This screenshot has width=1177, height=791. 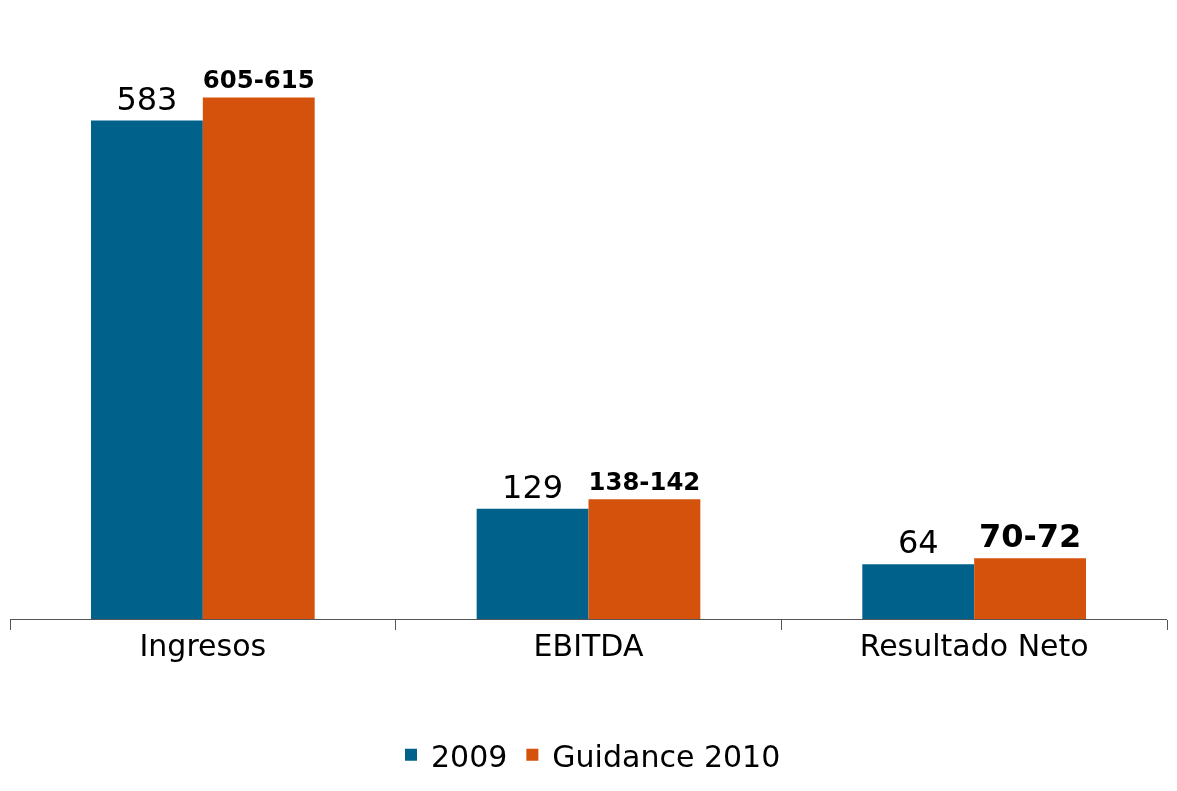 I want to click on data-label: 64, so click(x=918, y=542).